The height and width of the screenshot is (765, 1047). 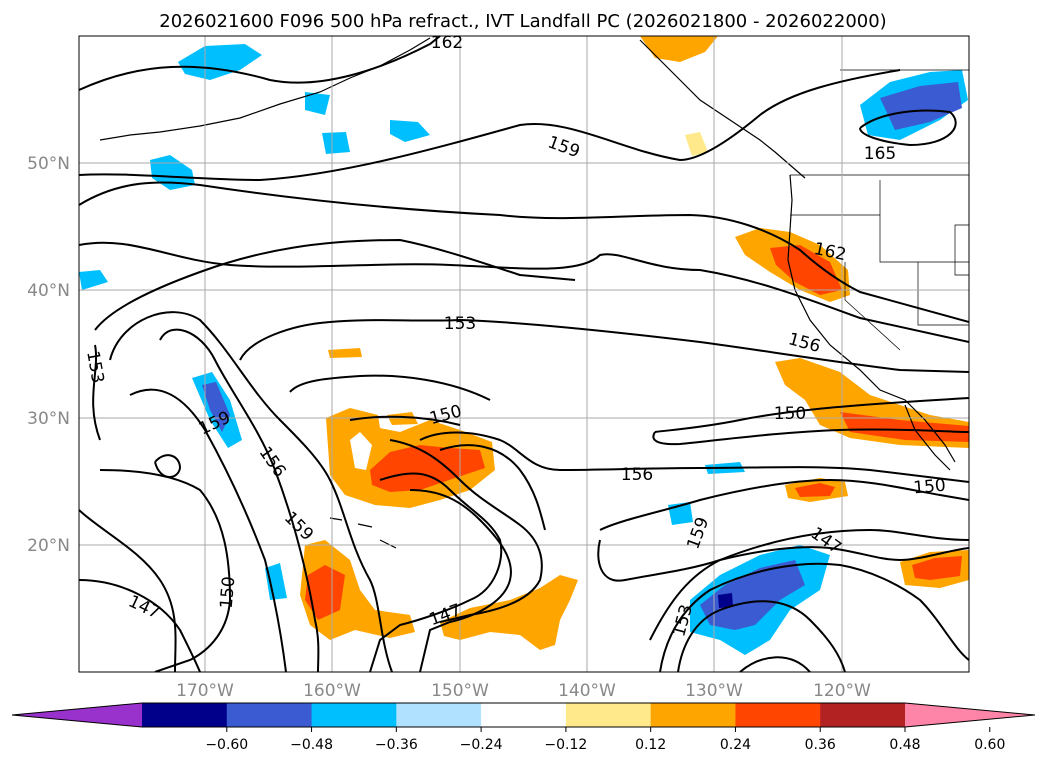 I want to click on longitude-labels: 170°W 160°W 150°W 140°W 130°W 120°W, so click(x=523, y=691).